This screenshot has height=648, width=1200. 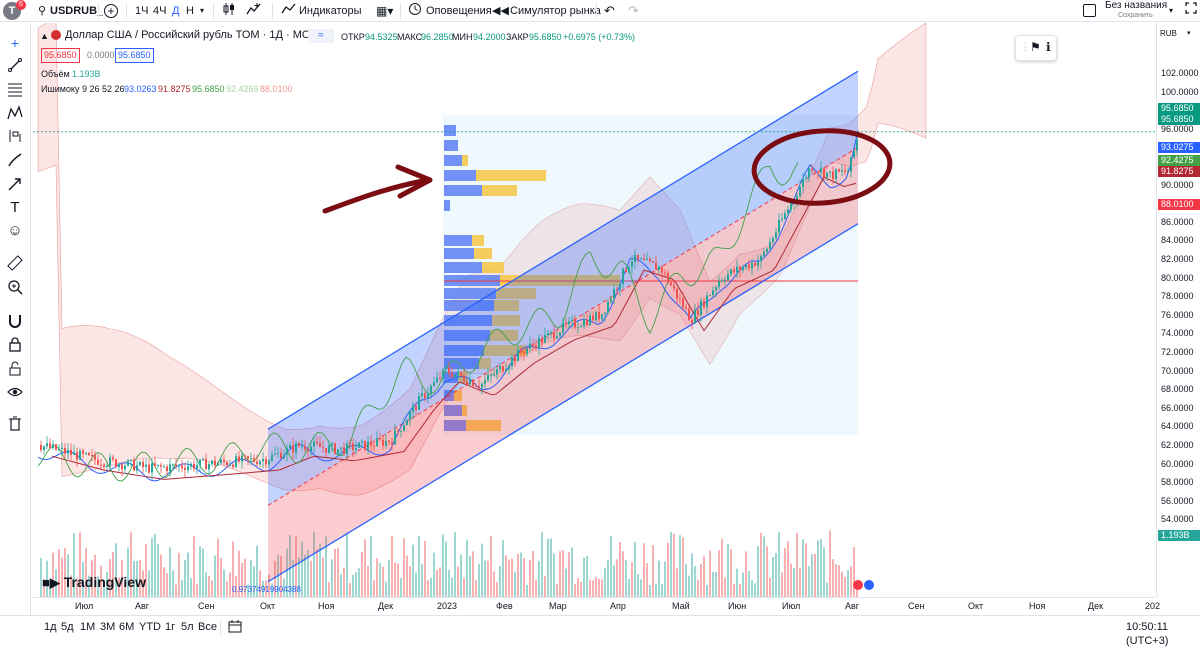 I want to click on currency-label: RUB, so click(x=1168, y=33).